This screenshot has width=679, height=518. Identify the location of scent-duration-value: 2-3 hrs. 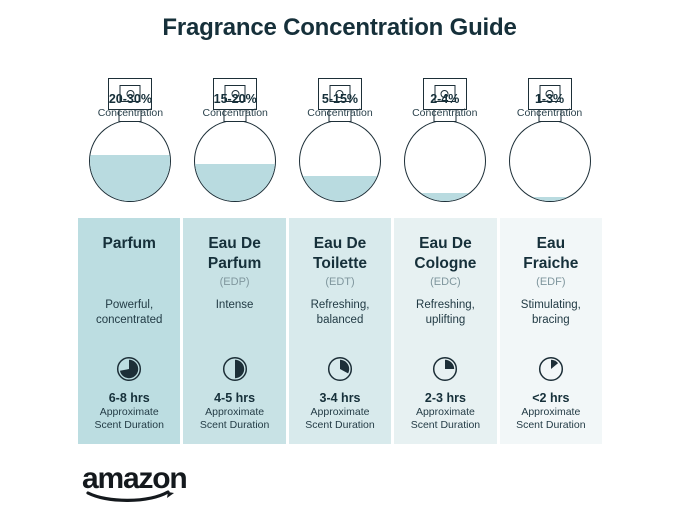
(445, 398).